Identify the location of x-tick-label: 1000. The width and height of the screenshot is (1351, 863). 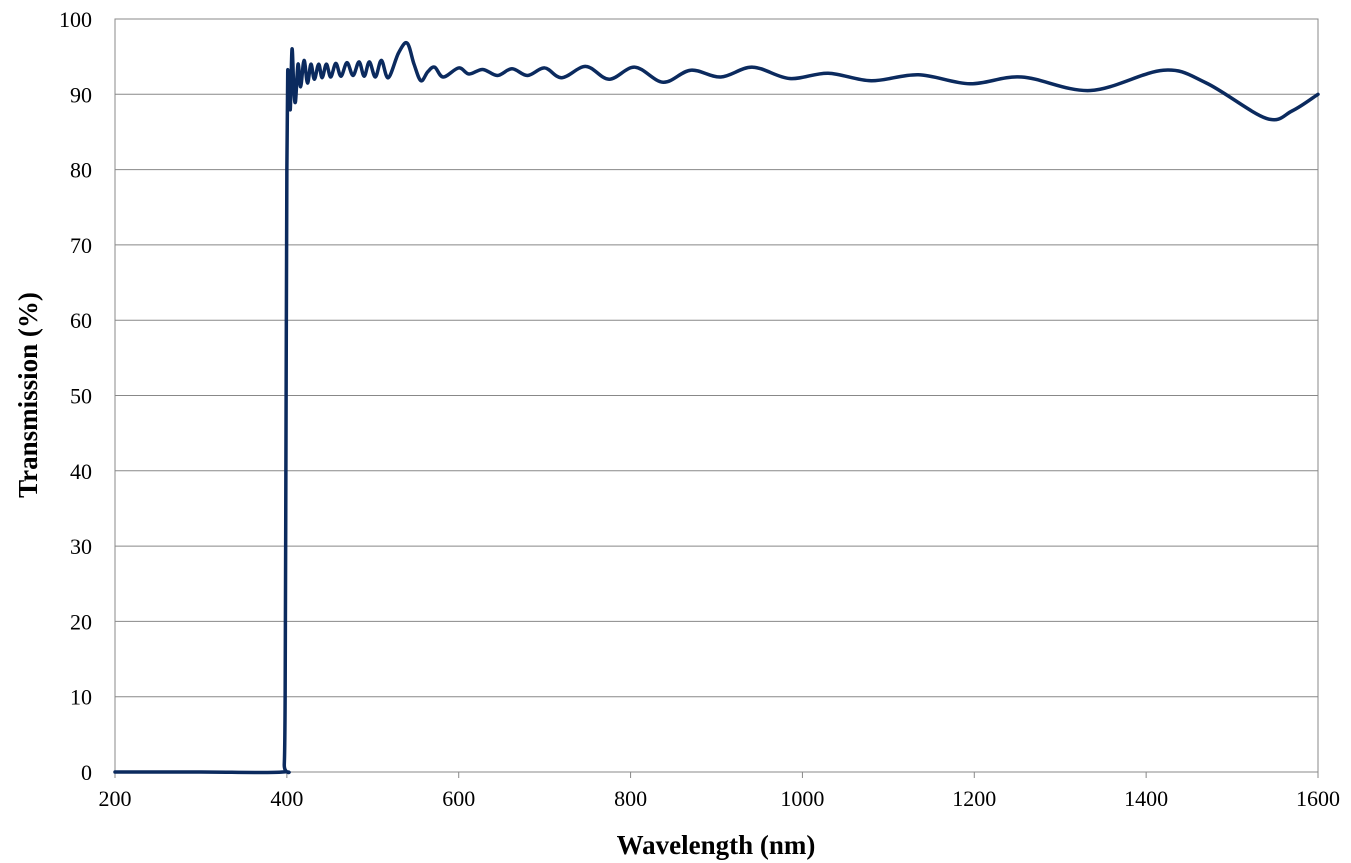
(802, 798).